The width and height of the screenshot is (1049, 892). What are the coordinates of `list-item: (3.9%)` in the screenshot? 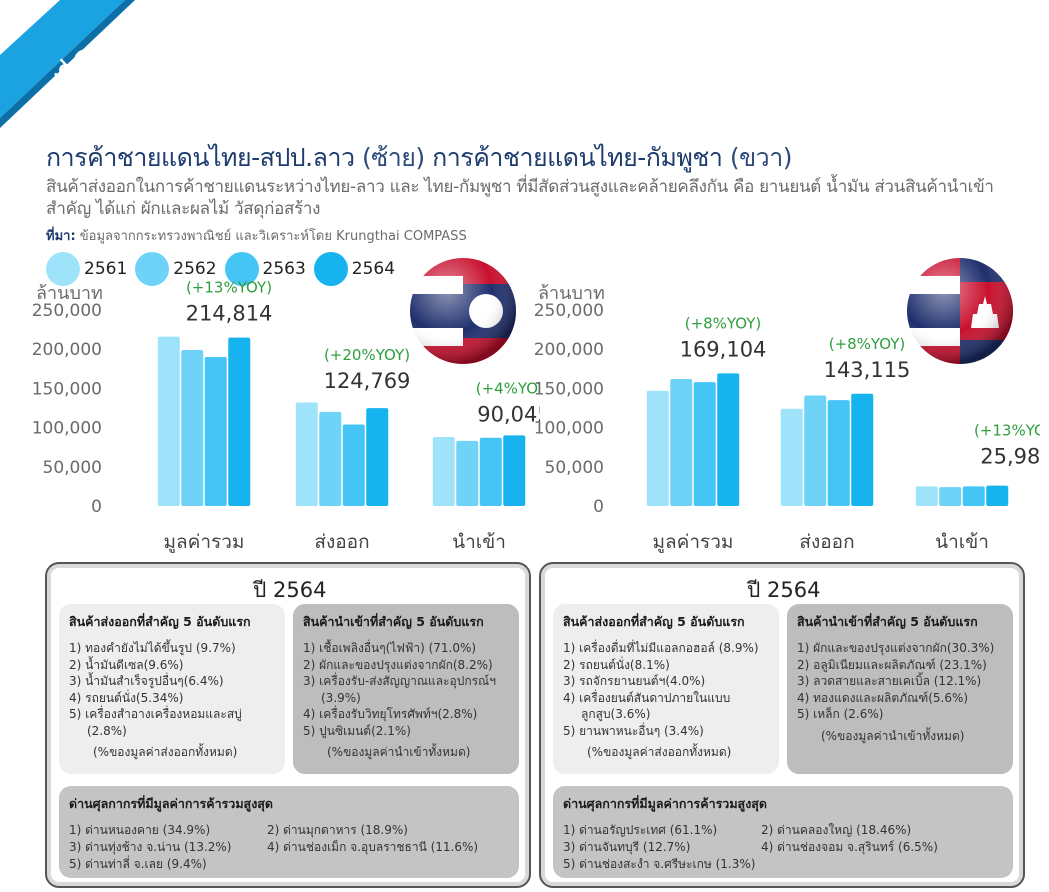 It's located at (341, 697).